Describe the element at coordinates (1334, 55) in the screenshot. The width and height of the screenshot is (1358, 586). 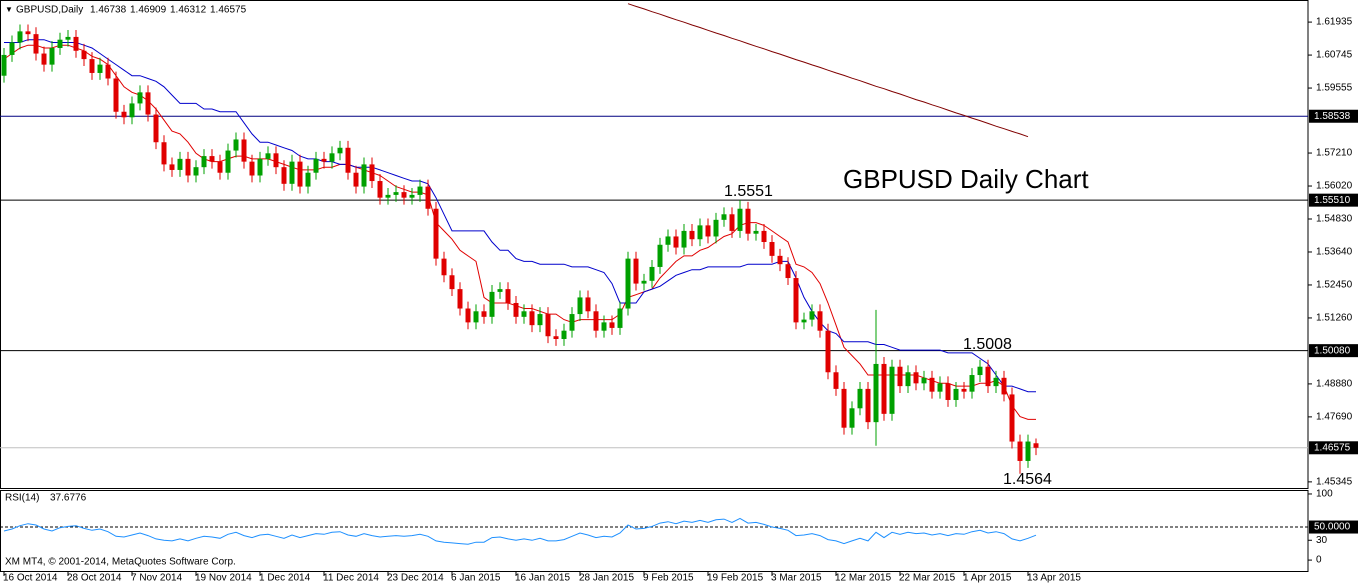
I see `y-tick-label: 1.60745` at that location.